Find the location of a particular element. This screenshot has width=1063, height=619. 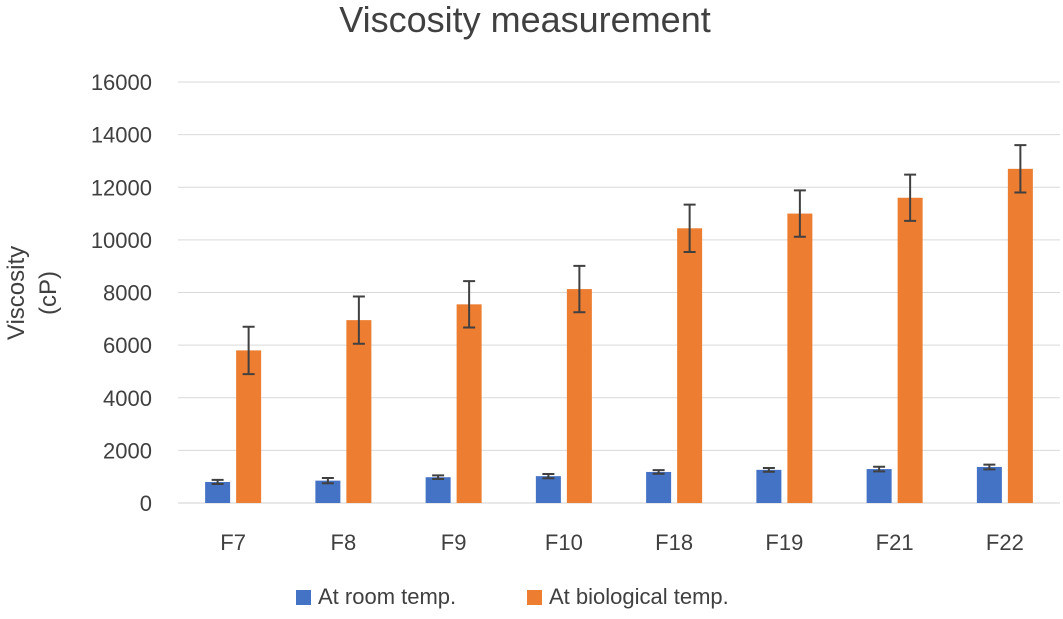

y-tick-label: 4000 is located at coordinates (127, 398).